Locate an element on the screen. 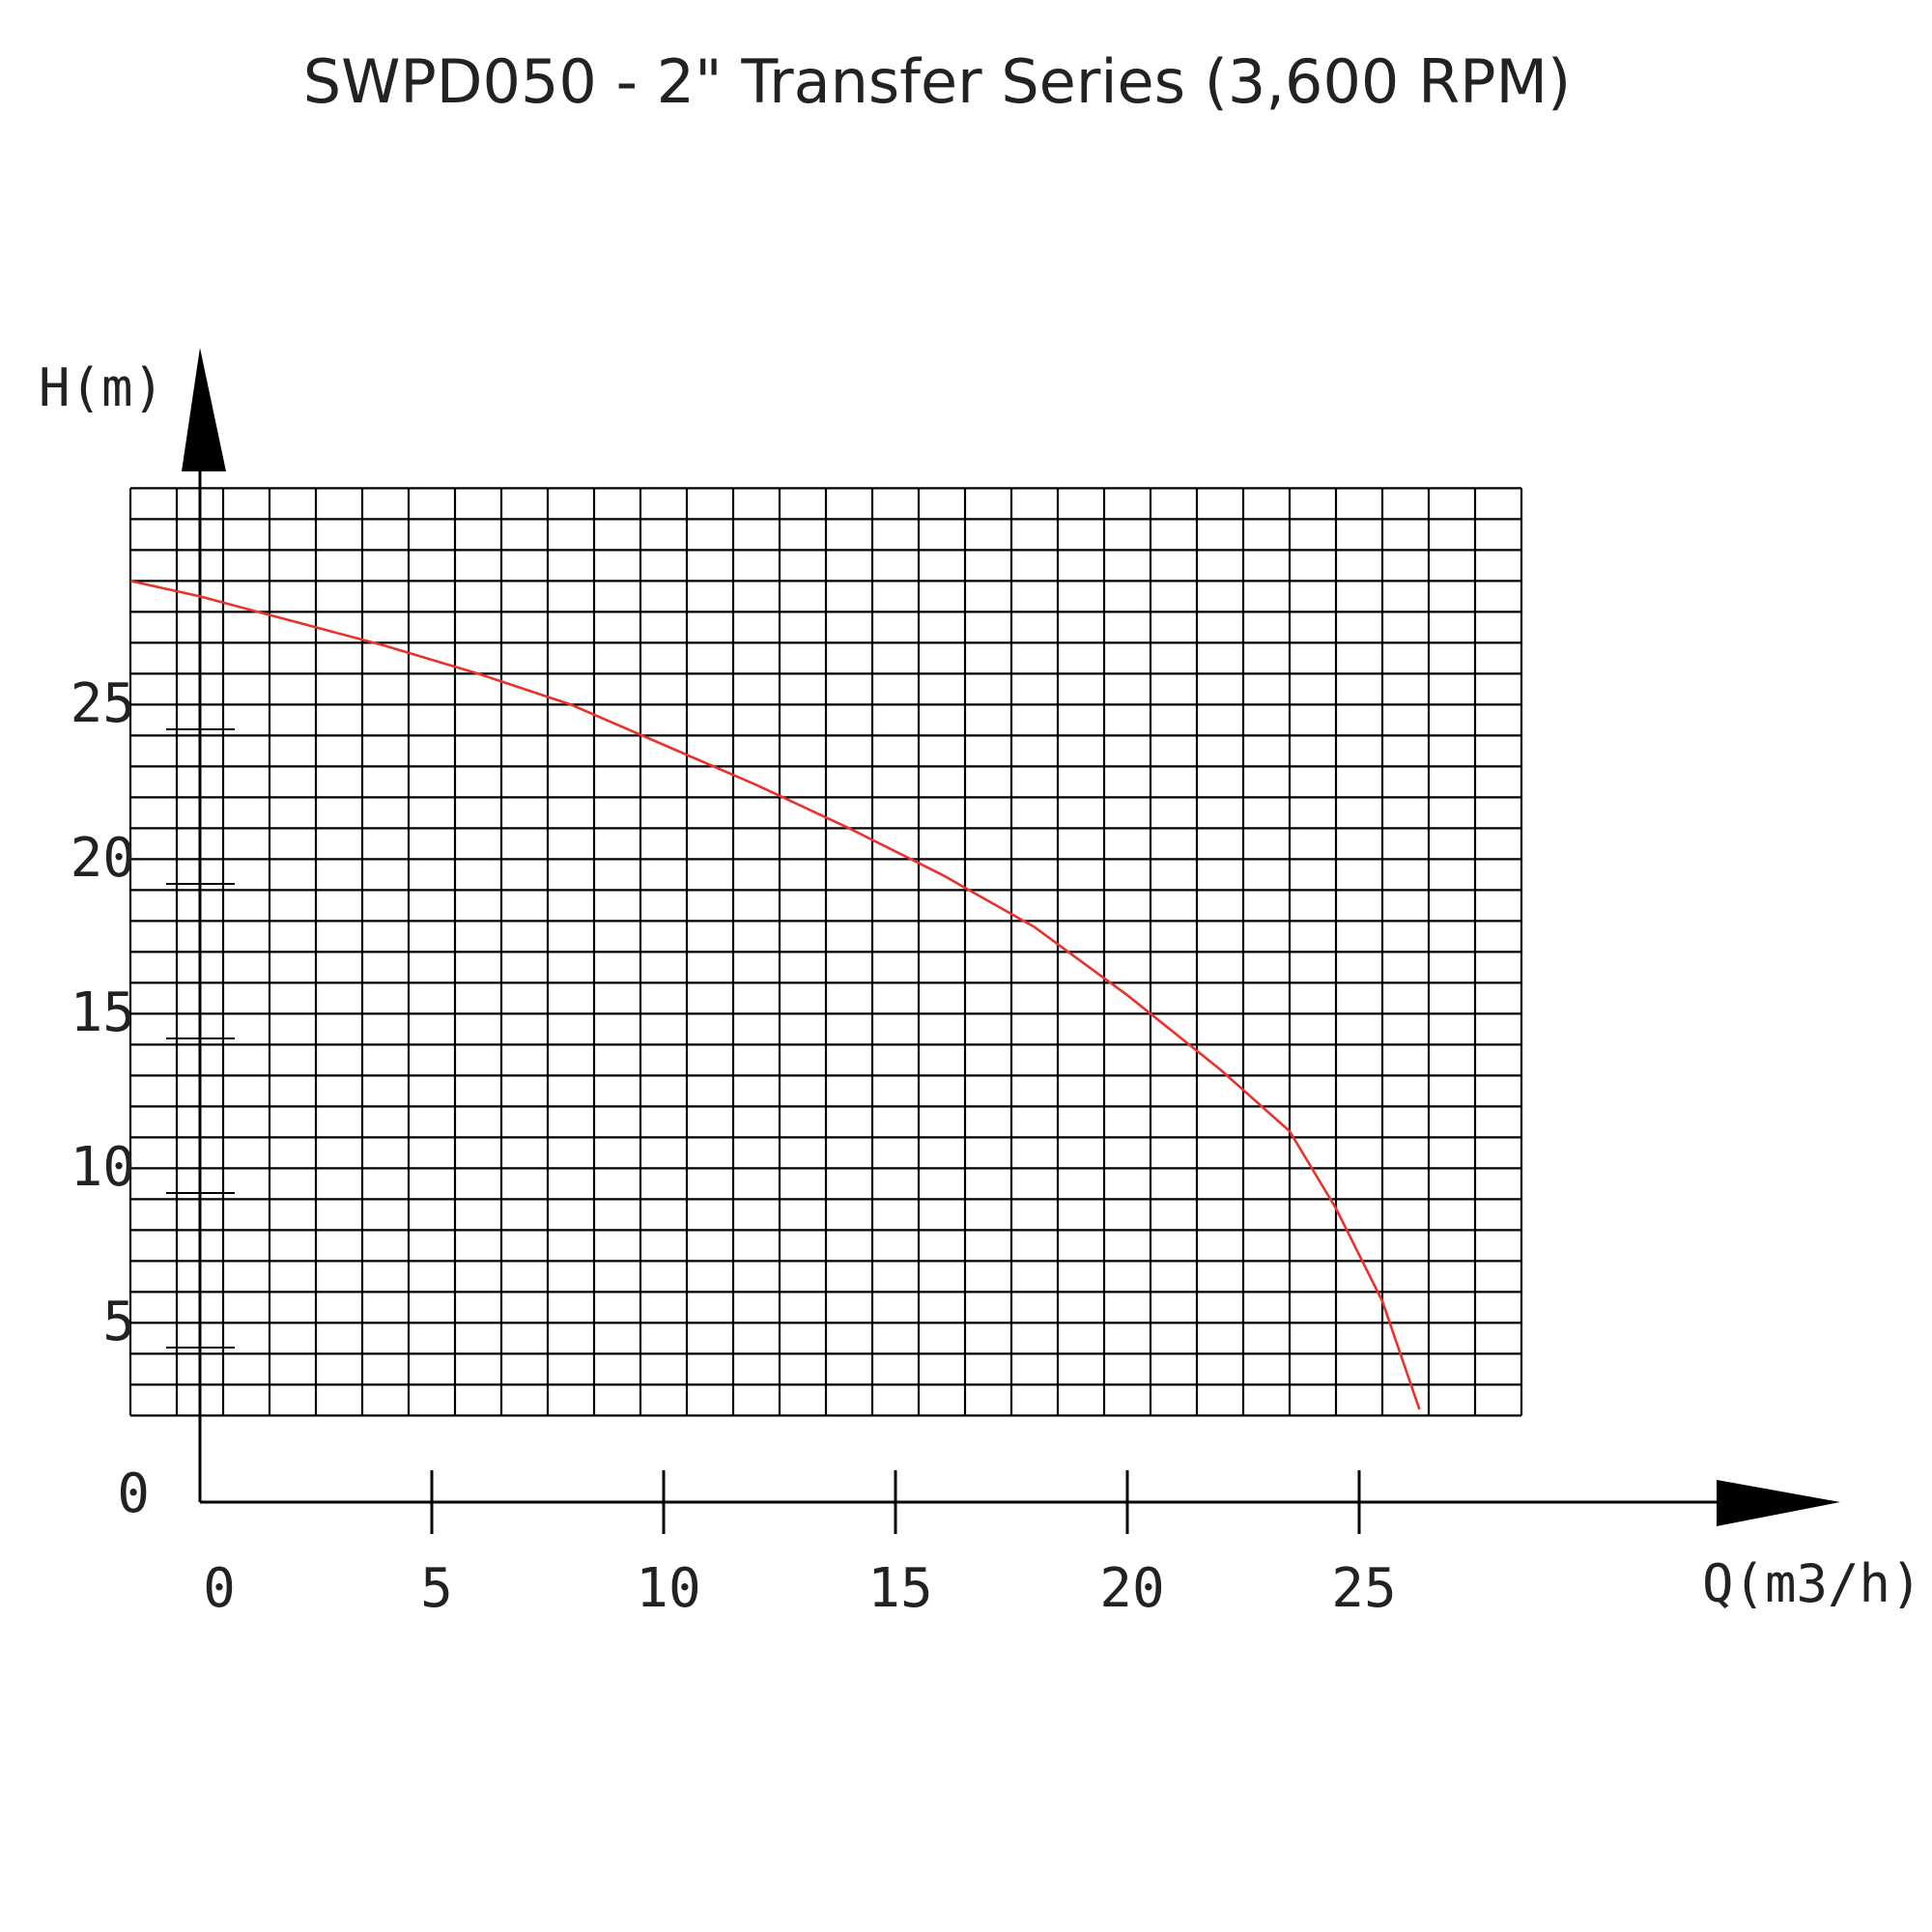 The width and height of the screenshot is (1932, 1932). chart-title: SWPD050 - 2" Transfer Series (3,600 RPM) is located at coordinates (937, 81).